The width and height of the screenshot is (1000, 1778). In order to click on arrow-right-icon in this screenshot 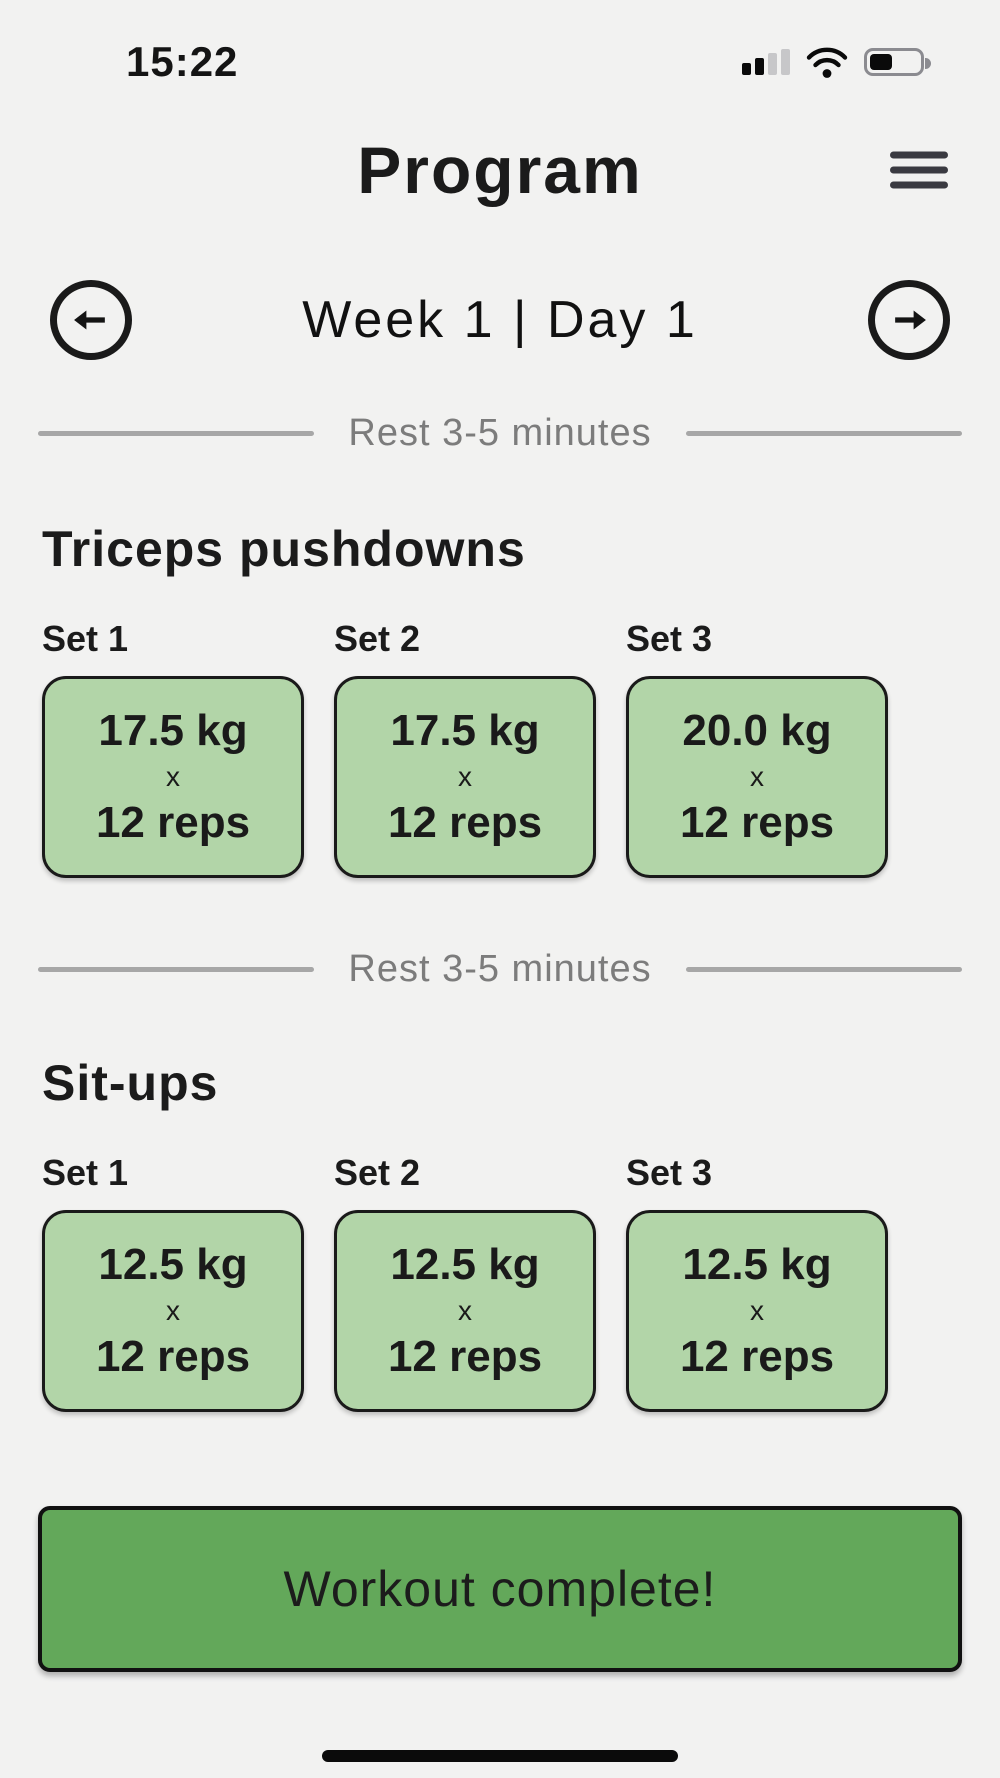, I will do `click(910, 320)`.